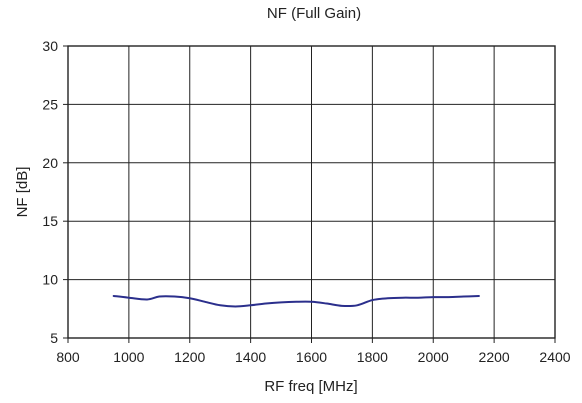  What do you see at coordinates (50, 280) in the screenshot?
I see `y-tick-label: 10` at bounding box center [50, 280].